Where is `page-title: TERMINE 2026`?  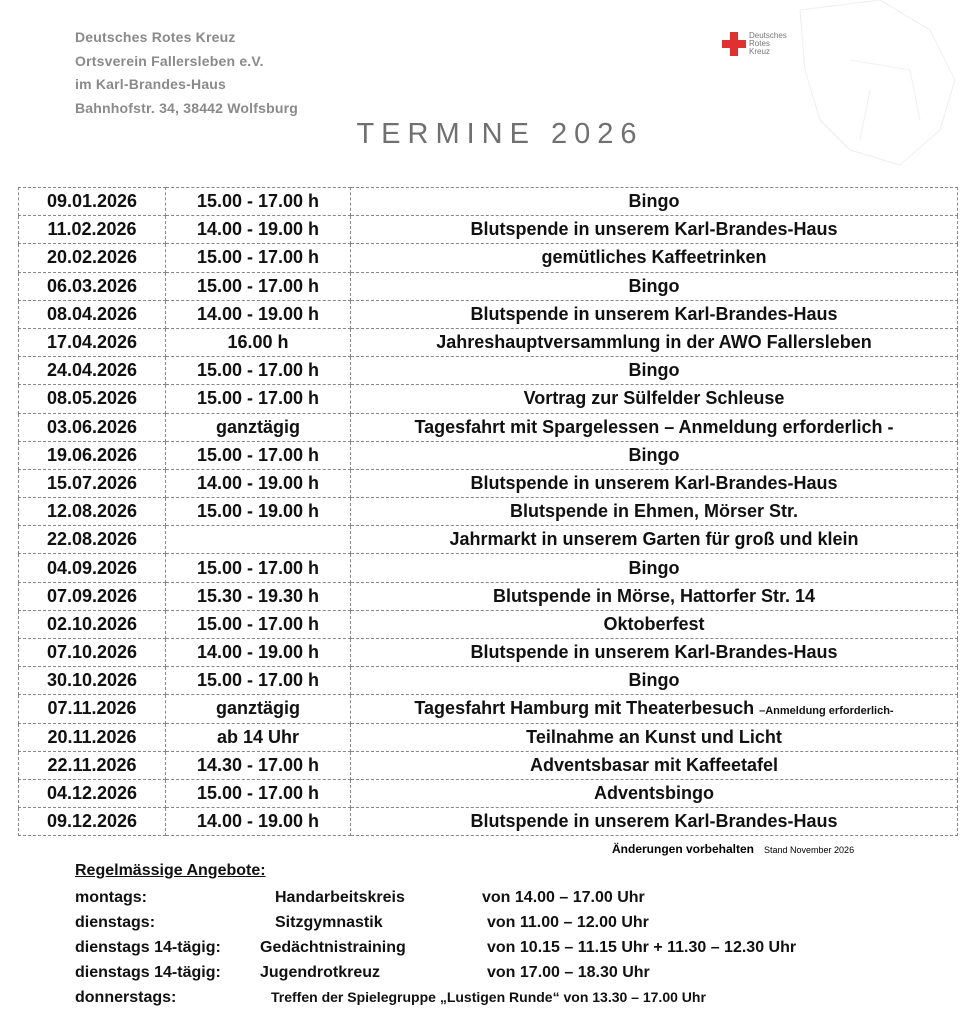 page-title: TERMINE 2026 is located at coordinates (500, 134).